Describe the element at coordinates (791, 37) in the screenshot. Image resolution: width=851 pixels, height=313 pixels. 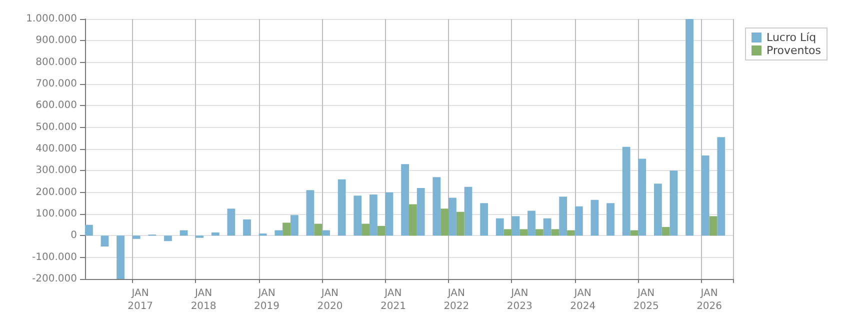
I see `legend-label: Lucro Líq` at that location.